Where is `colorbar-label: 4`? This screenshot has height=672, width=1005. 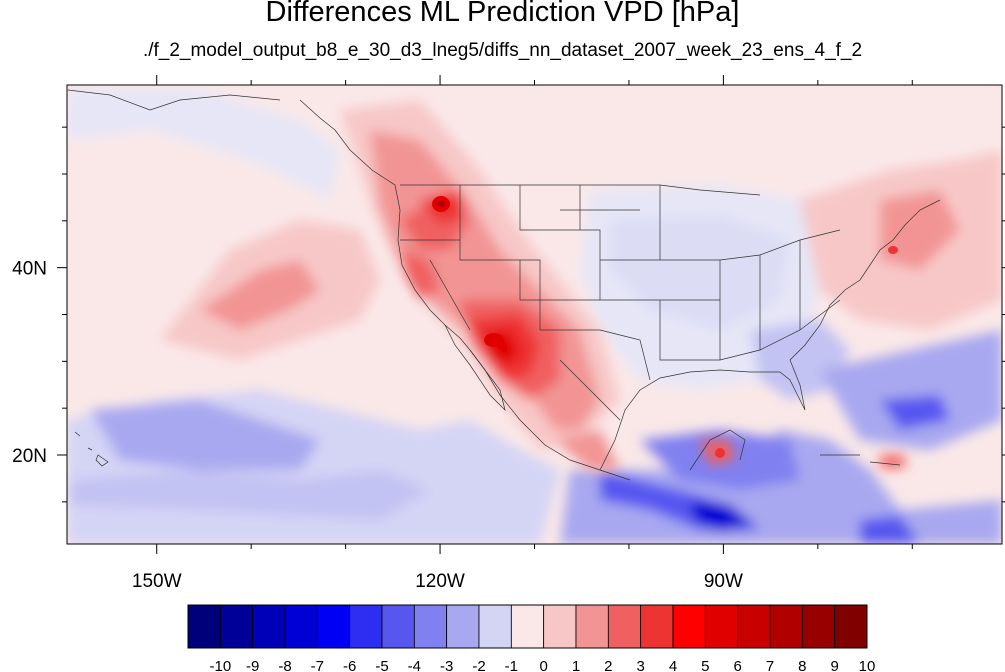 colorbar-label: 4 is located at coordinates (673, 665).